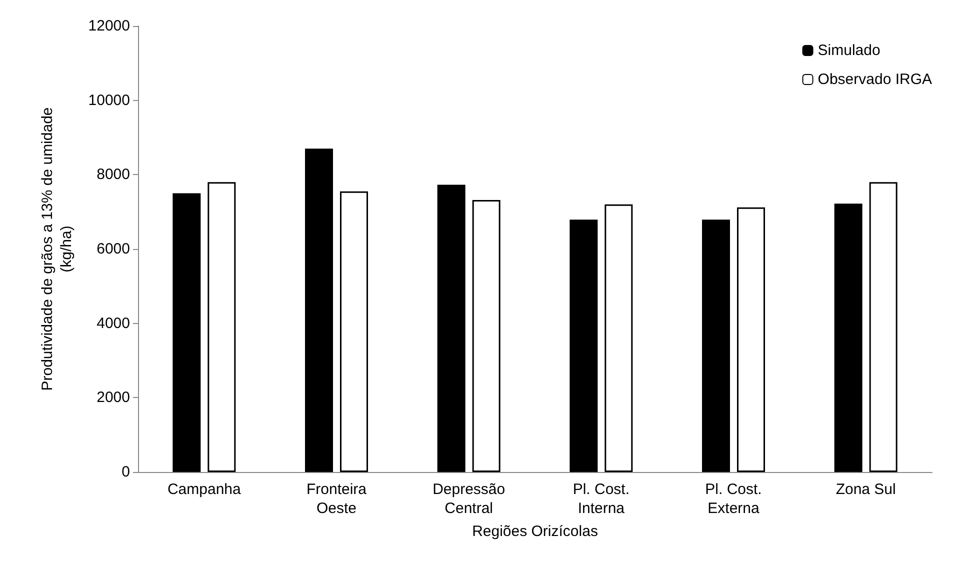 The image size is (955, 578). Describe the element at coordinates (535, 531) in the screenshot. I see `x-axis-title: Regiões Orizícolas` at that location.